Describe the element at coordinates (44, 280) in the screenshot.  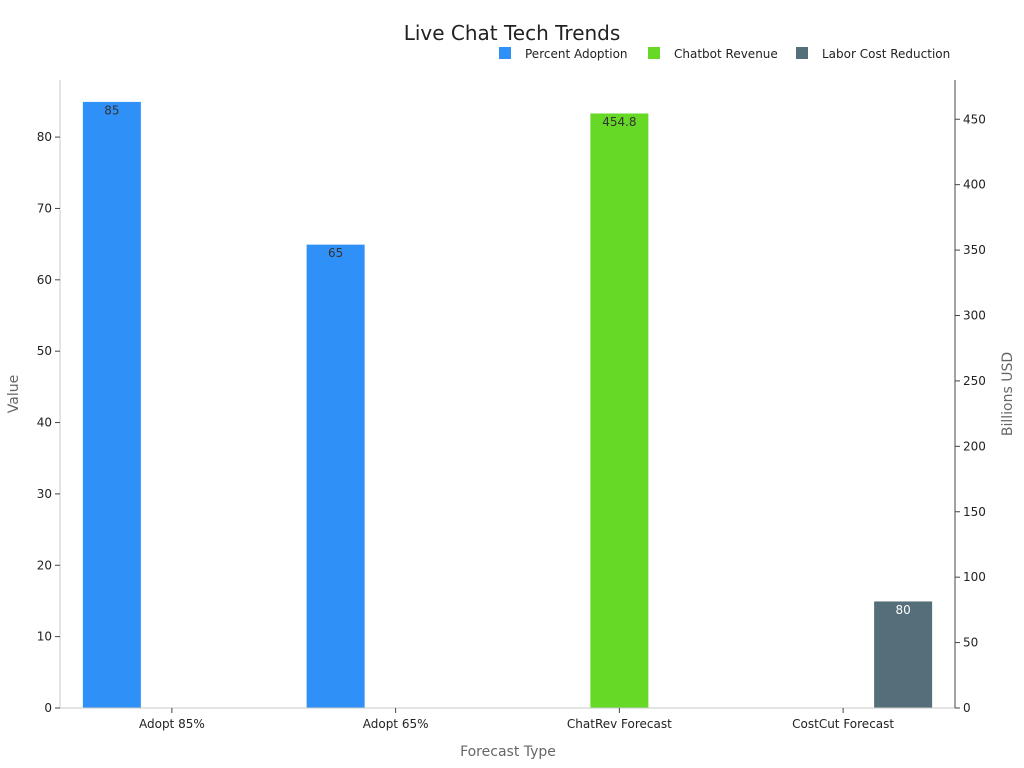
I see `y-tick-label: 60` at that location.